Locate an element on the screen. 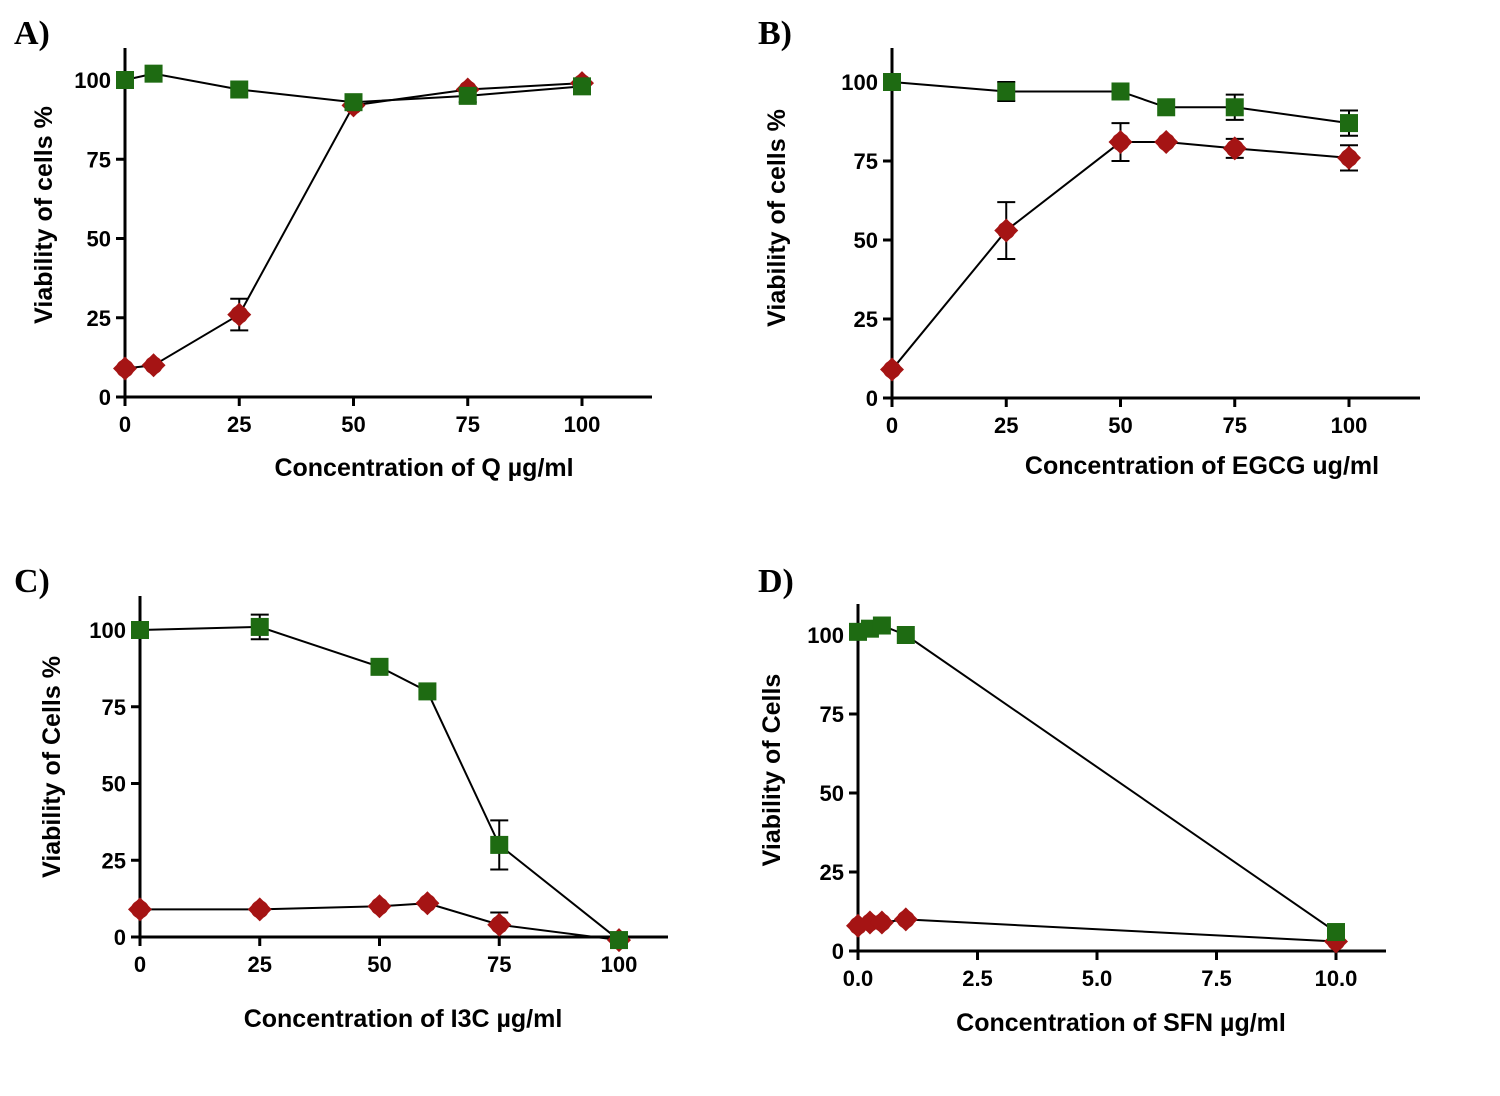 The image size is (1500, 1096). x-tick-label: 10.0 is located at coordinates (1336, 978).